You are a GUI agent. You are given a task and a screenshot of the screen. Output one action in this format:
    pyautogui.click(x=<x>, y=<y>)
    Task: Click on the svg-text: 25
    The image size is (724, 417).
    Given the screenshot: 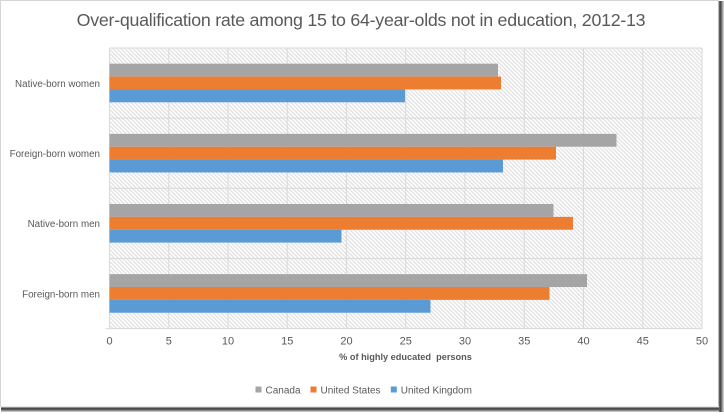 What is the action you would take?
    pyautogui.click(x=406, y=342)
    